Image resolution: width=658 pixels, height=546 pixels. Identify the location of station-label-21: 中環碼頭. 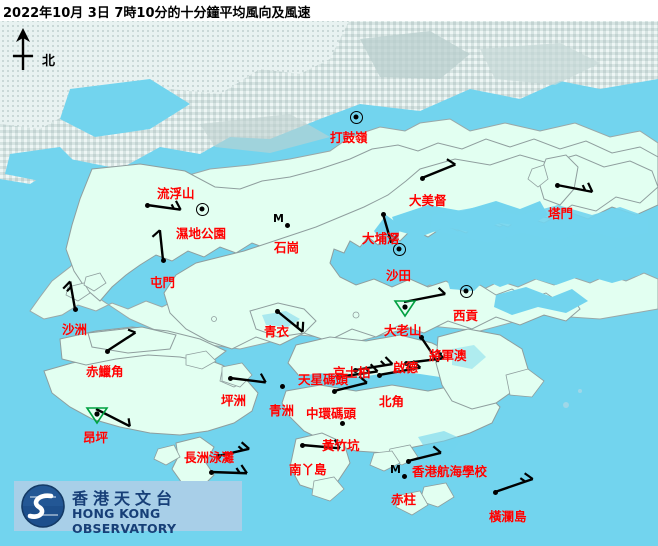
(331, 413).